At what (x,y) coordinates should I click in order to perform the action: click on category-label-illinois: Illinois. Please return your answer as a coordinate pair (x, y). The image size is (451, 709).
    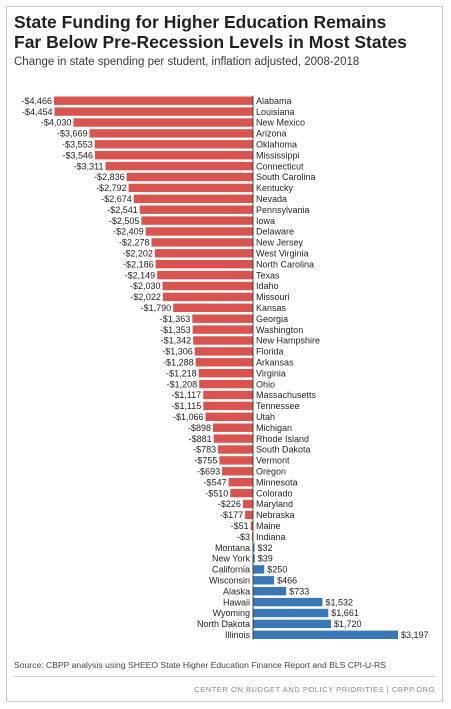
    Looking at the image, I should click on (238, 635).